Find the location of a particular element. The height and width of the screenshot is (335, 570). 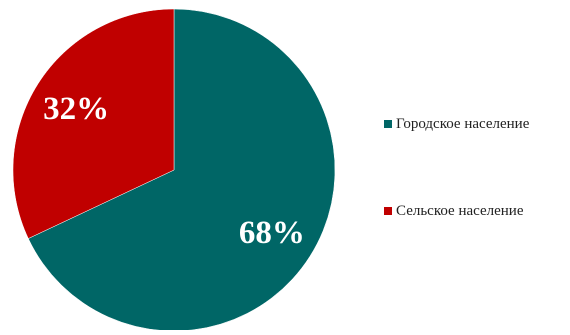

legend-swatch-urban is located at coordinates (388, 124).